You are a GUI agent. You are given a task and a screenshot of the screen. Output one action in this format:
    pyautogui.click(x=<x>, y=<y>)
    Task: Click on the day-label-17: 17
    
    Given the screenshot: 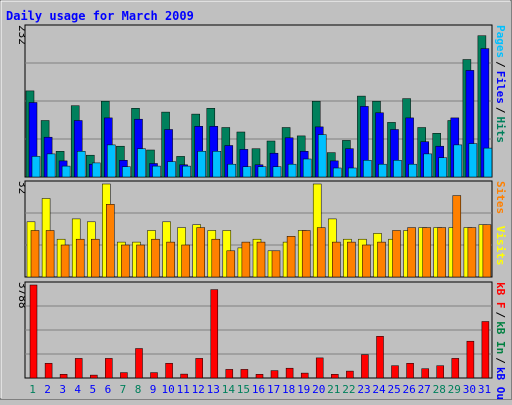 What is the action you would take?
    pyautogui.click(x=273, y=389)
    